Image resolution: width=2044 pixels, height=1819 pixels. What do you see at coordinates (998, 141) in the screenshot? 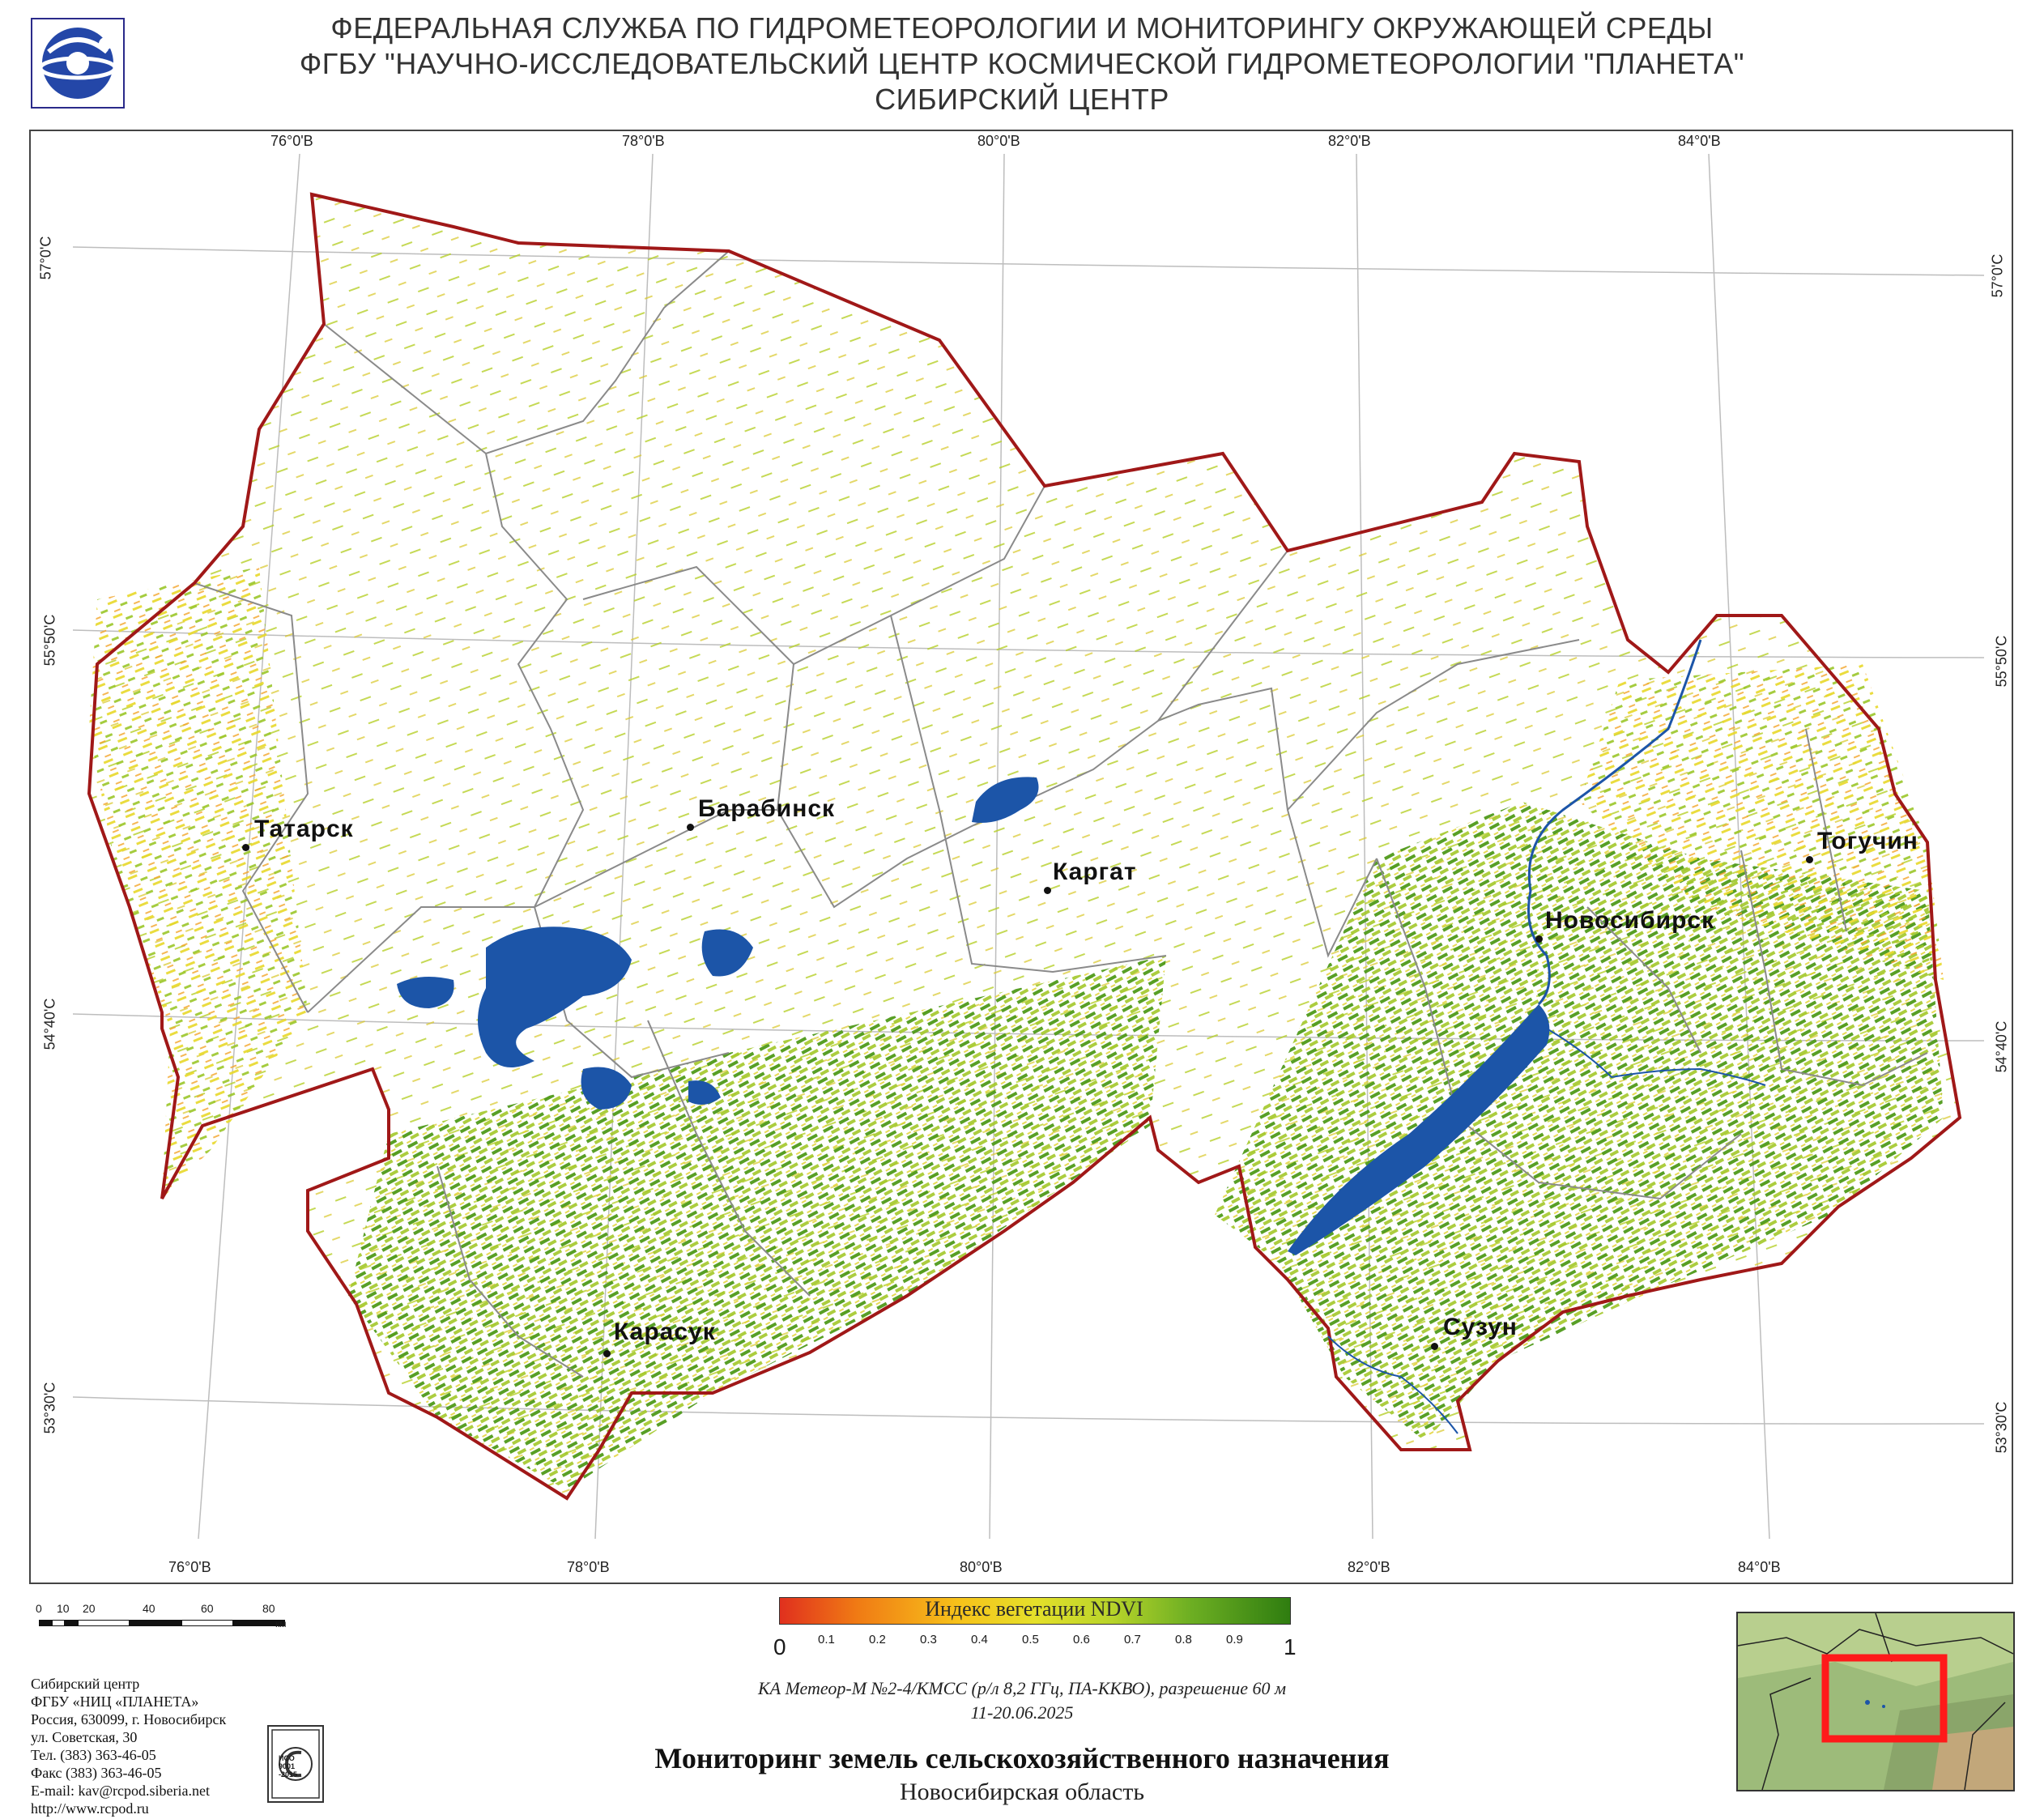
I see `coord-top-80: 80°0'В` at bounding box center [998, 141].